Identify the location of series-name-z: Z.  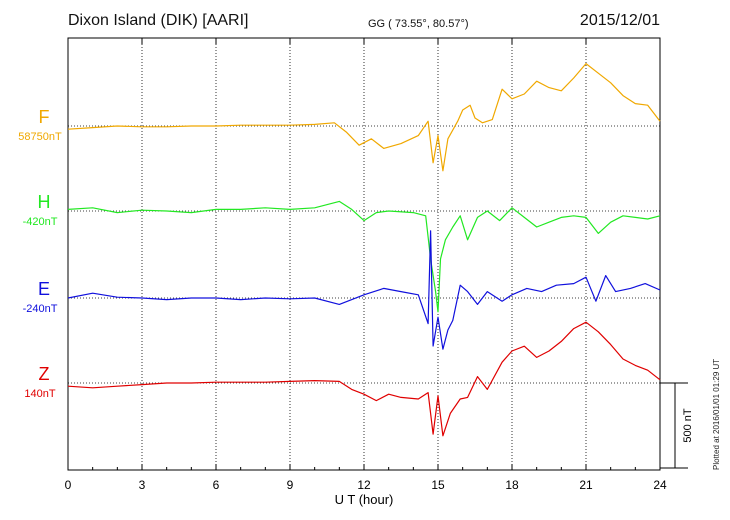
(44, 374).